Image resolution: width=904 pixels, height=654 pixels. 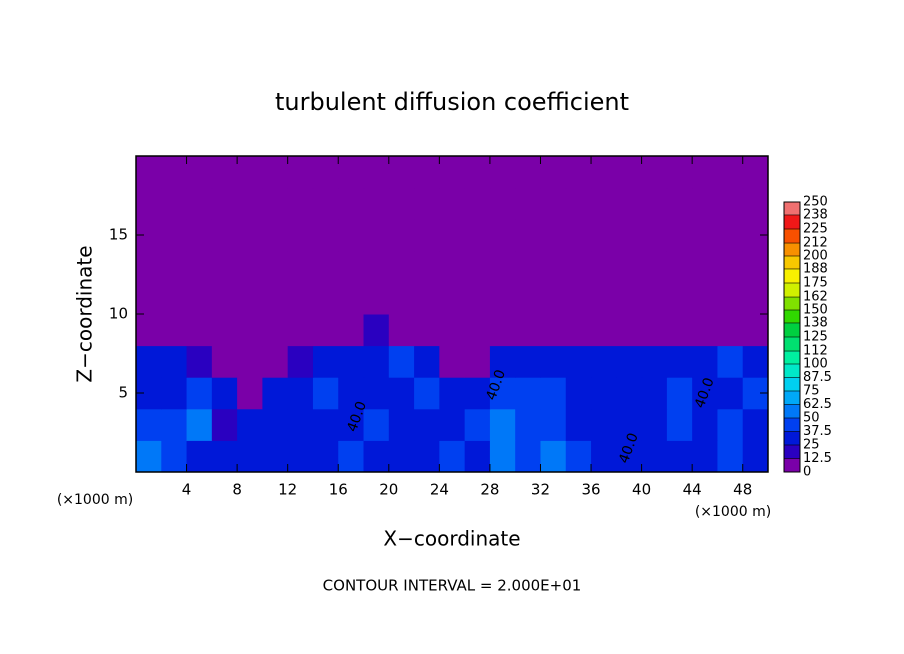 I want to click on colorbar-label: 238, so click(x=815, y=214).